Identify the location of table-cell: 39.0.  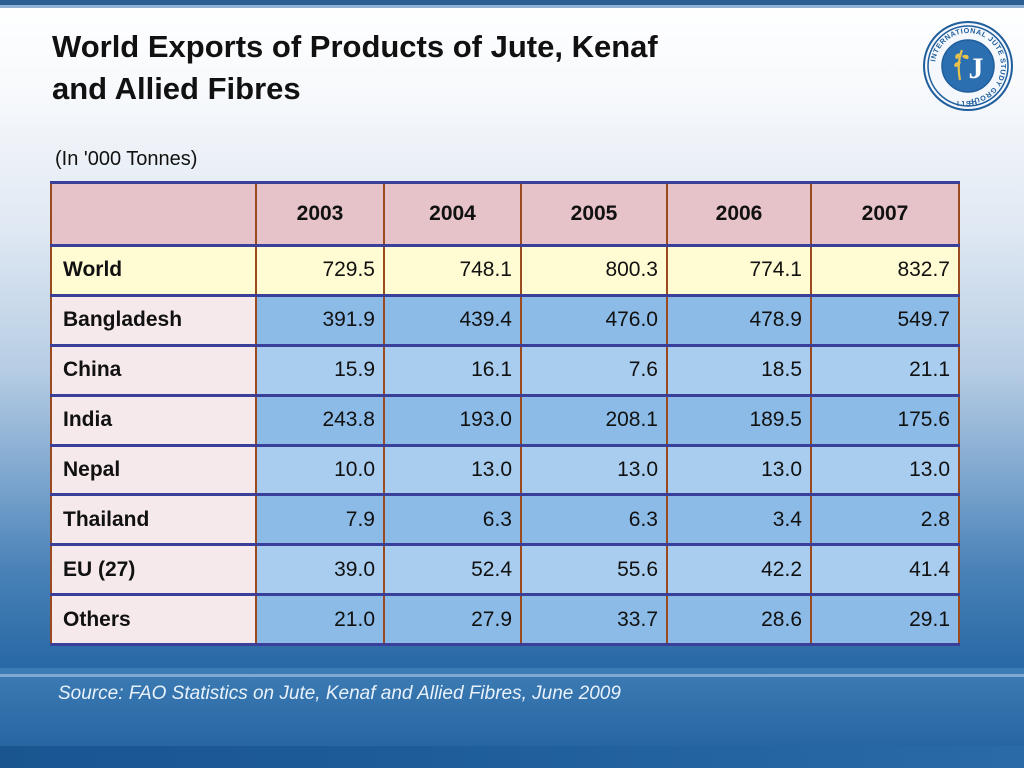
(320, 570).